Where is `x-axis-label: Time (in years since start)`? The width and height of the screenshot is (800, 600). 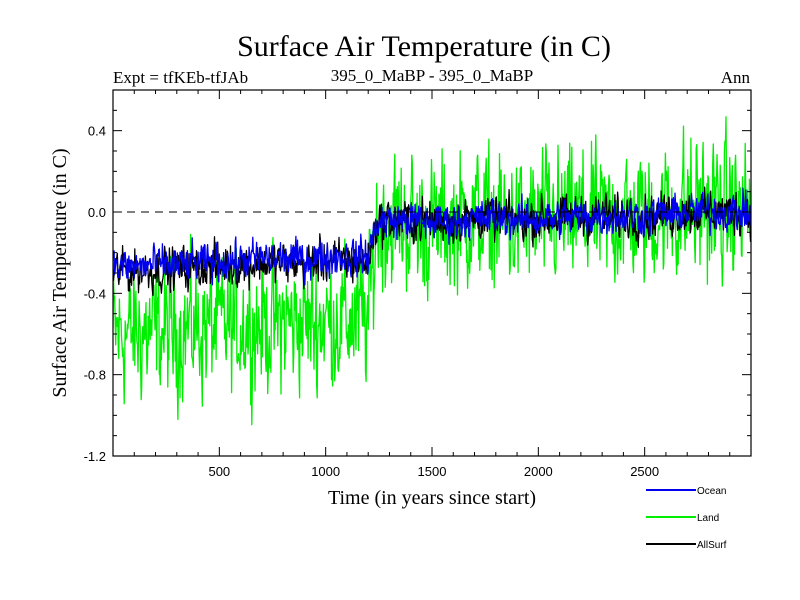 x-axis-label: Time (in years since start) is located at coordinates (432, 498).